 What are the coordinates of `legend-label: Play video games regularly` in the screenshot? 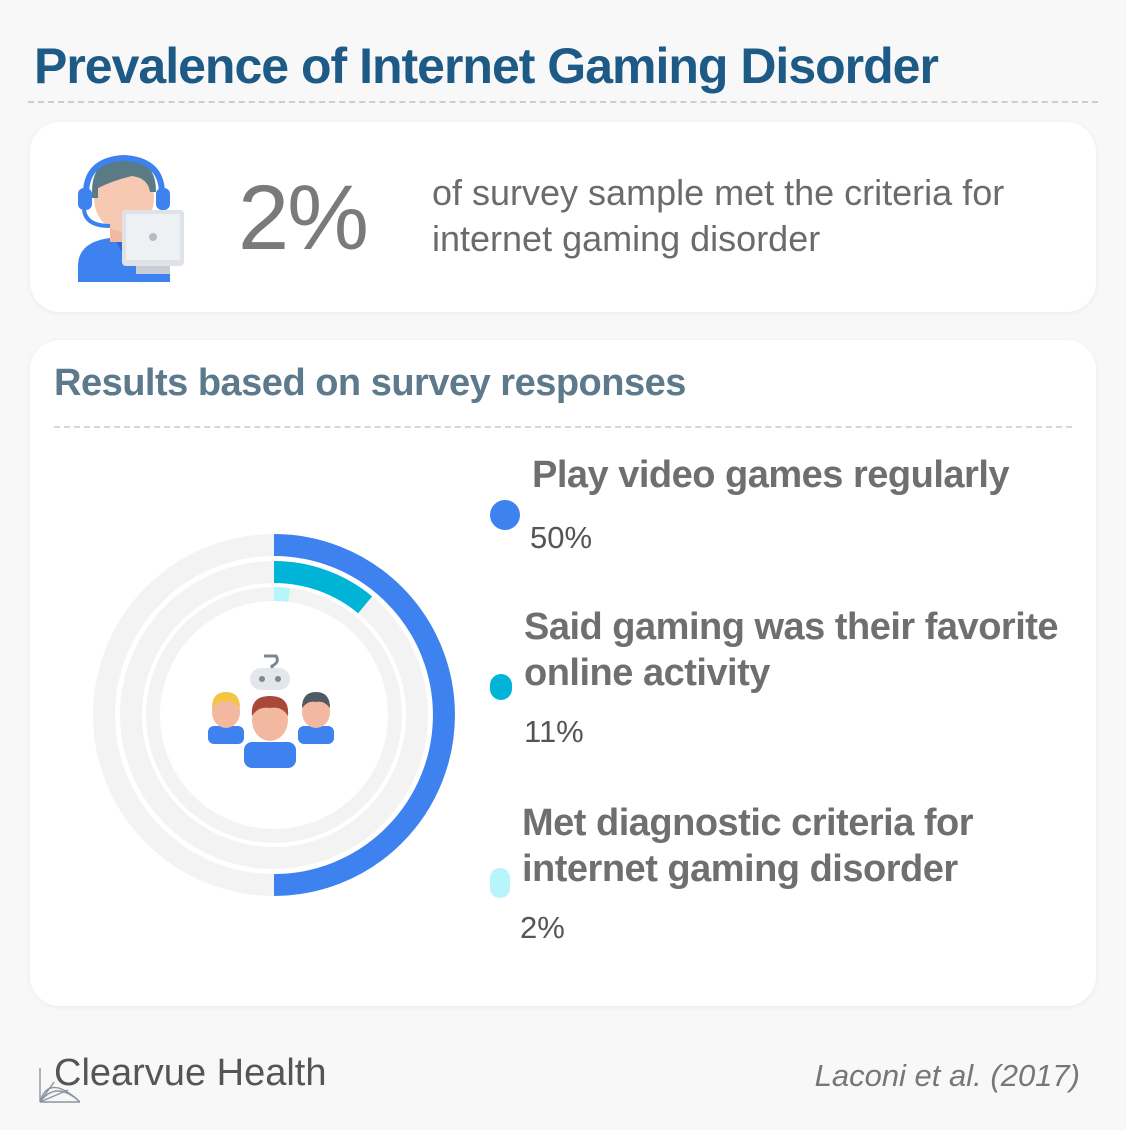 It's located at (771, 475).